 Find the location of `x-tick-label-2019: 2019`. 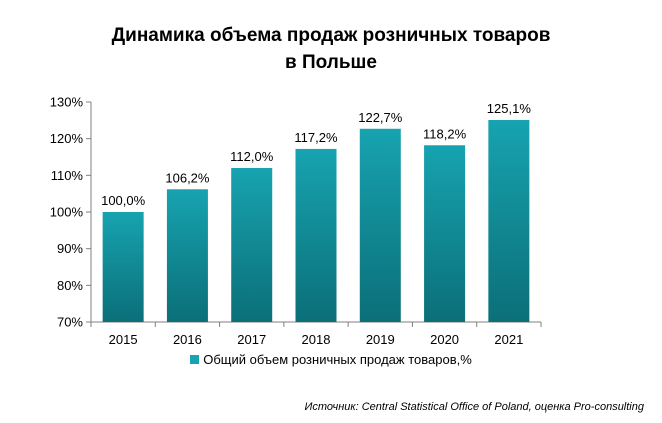

x-tick-label-2019: 2019 is located at coordinates (380, 339).